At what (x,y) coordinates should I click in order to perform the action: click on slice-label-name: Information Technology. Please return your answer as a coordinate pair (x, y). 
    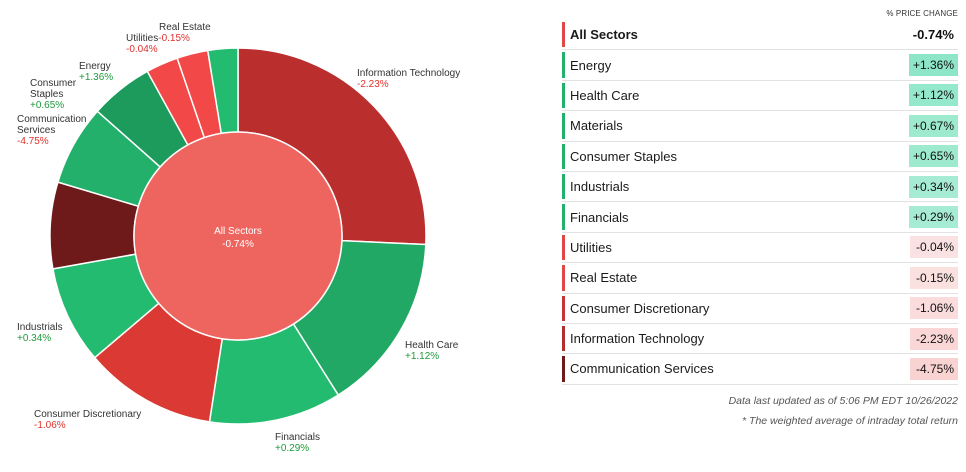
    Looking at the image, I should click on (408, 73).